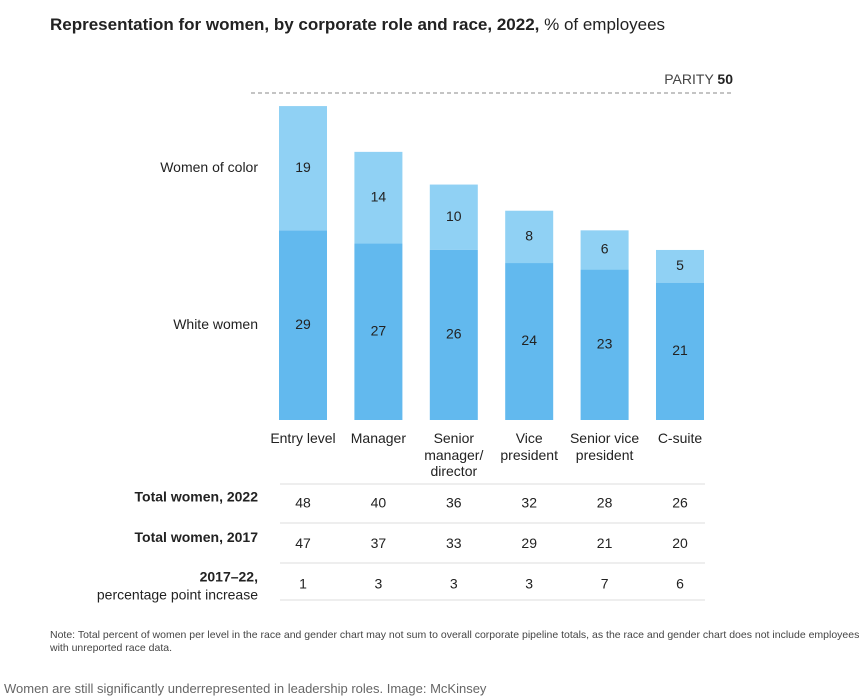 Image resolution: width=866 pixels, height=700 pixels. I want to click on value-label: 24, so click(529, 340).